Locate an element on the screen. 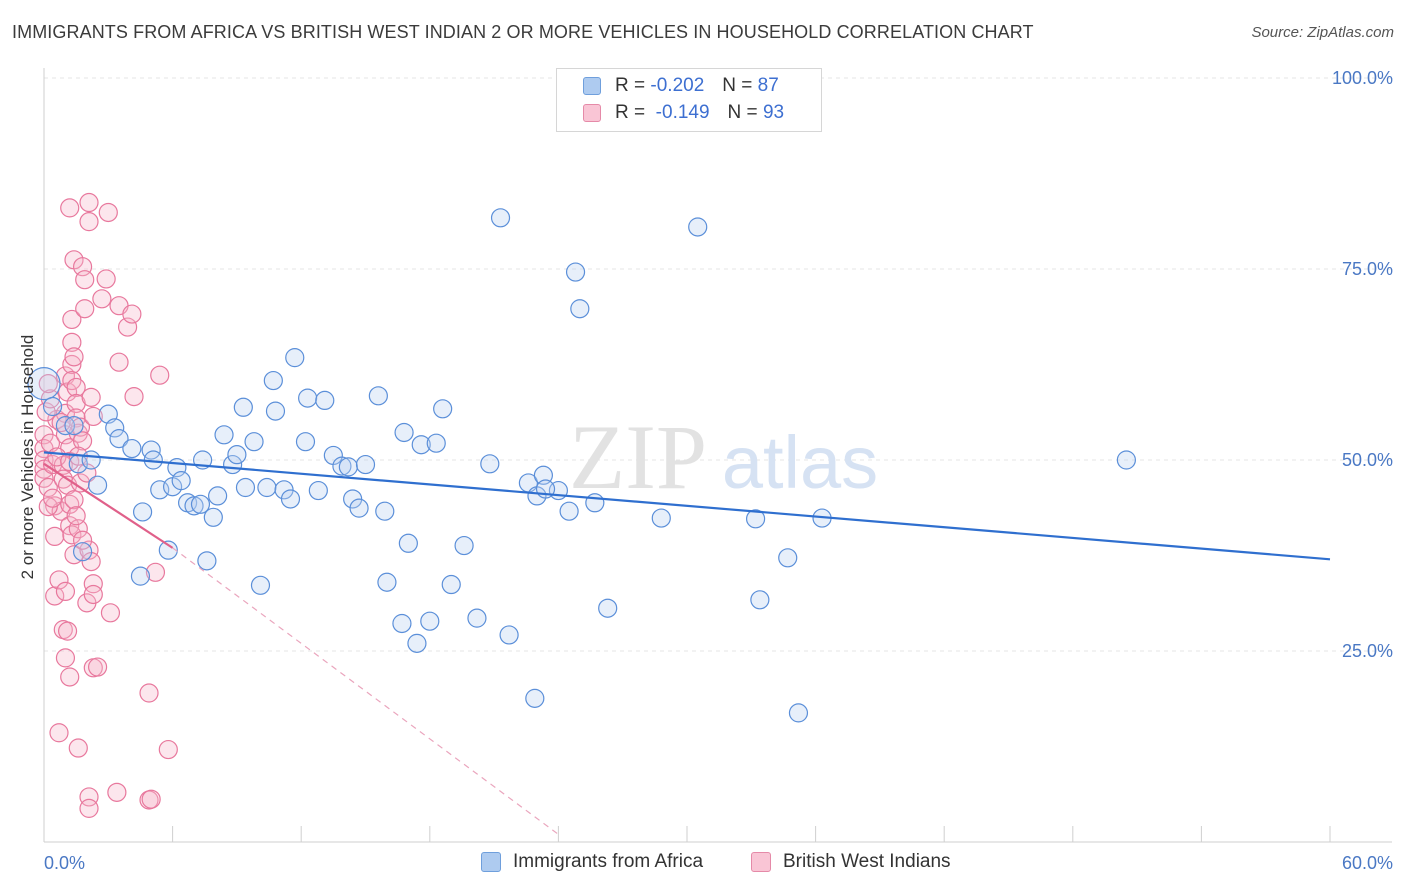  watermark: ZIP atlas is located at coordinates (723, 457).